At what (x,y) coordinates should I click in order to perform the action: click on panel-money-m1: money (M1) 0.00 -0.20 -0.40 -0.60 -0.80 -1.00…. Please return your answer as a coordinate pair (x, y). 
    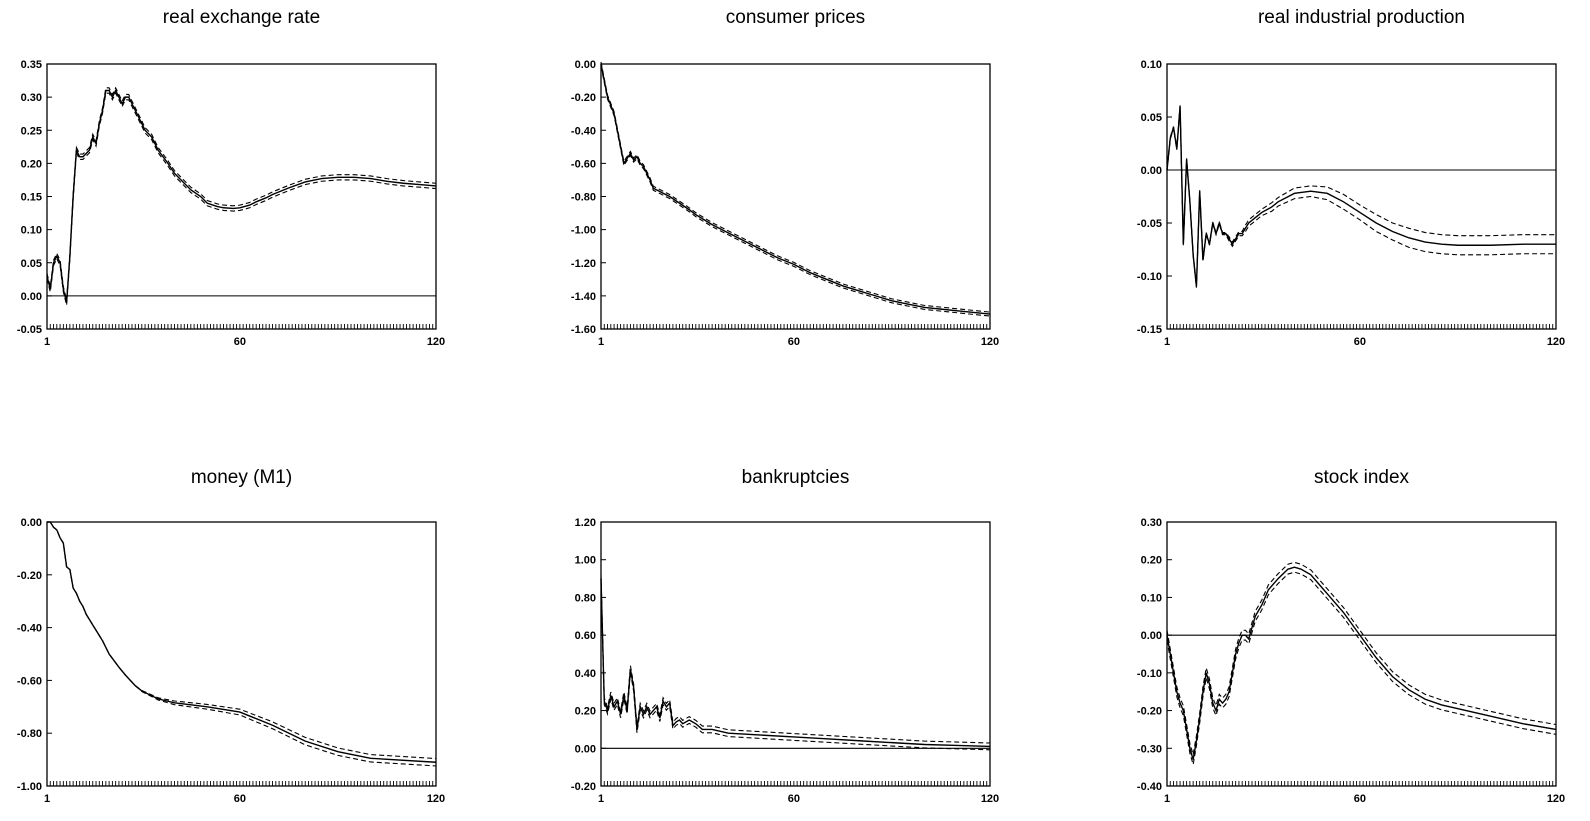
    Looking at the image, I should click on (231, 636).